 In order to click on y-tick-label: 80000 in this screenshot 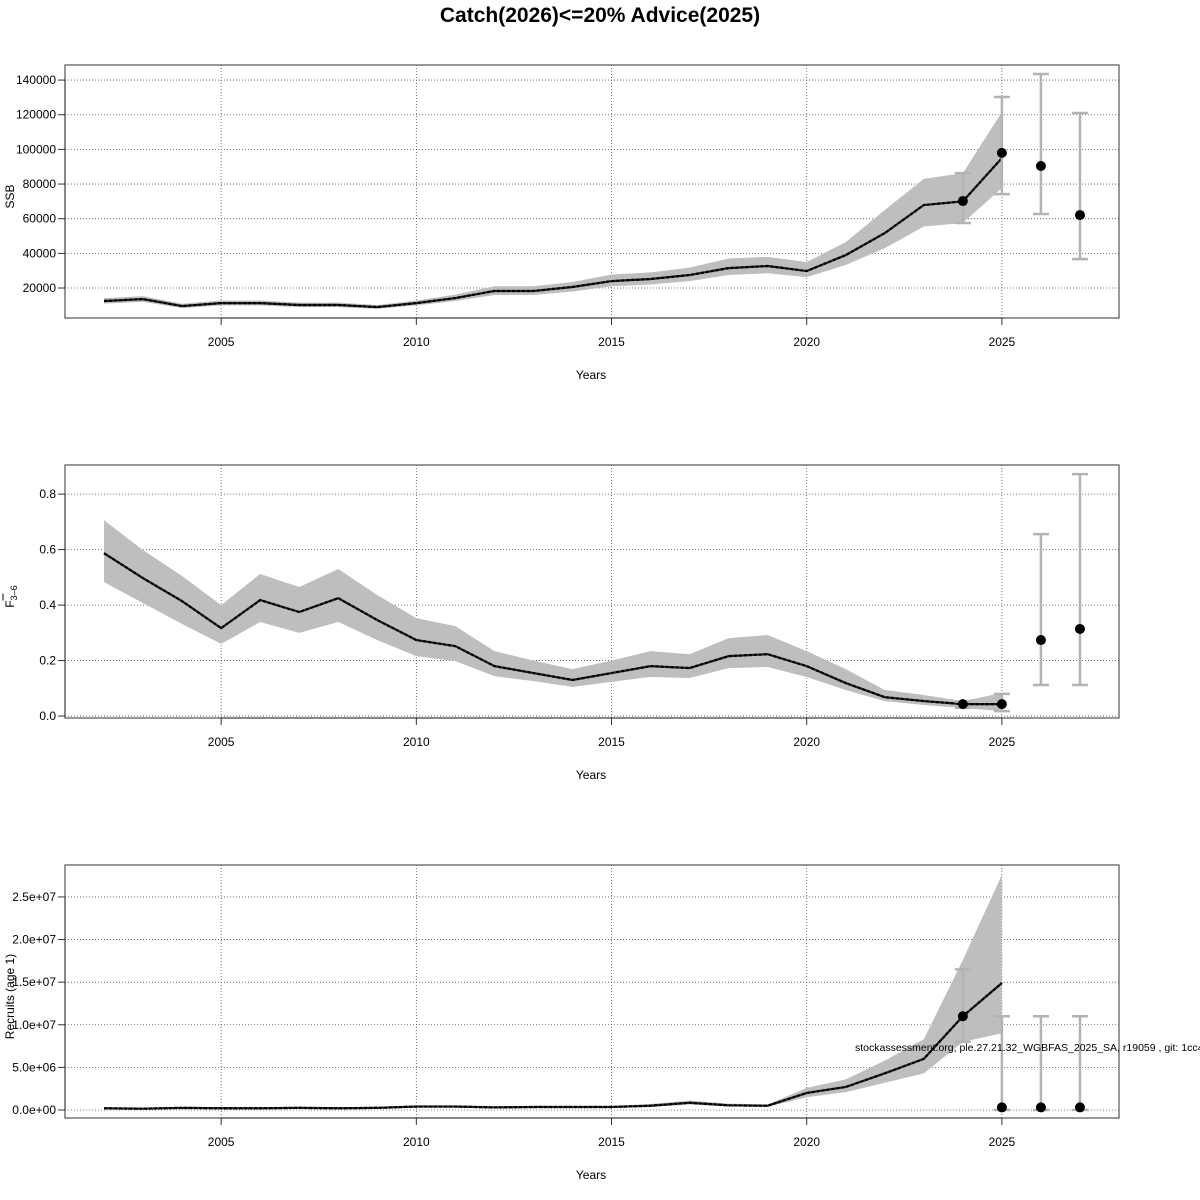, I will do `click(40, 184)`.